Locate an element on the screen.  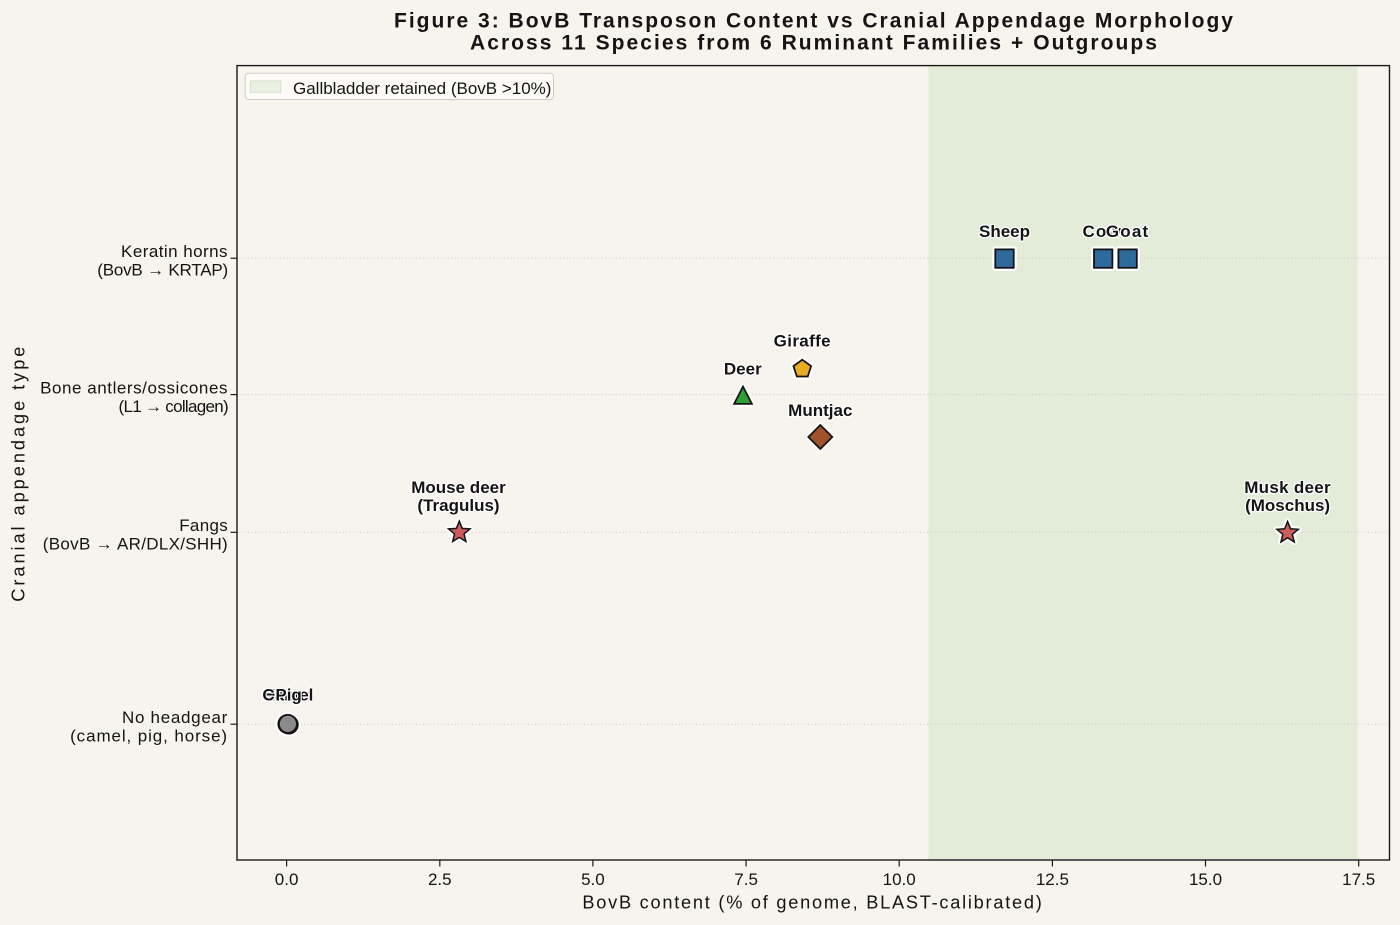
svg-text: (BovB → KRTAP) is located at coordinates (162, 269).